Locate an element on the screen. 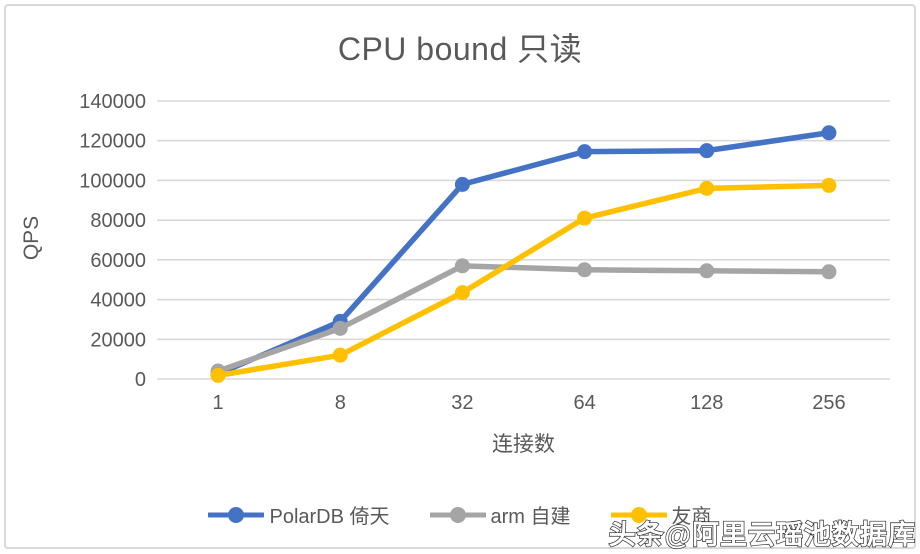 The image size is (920, 554). legend-item: PolarDB 倚天 is located at coordinates (299, 514).